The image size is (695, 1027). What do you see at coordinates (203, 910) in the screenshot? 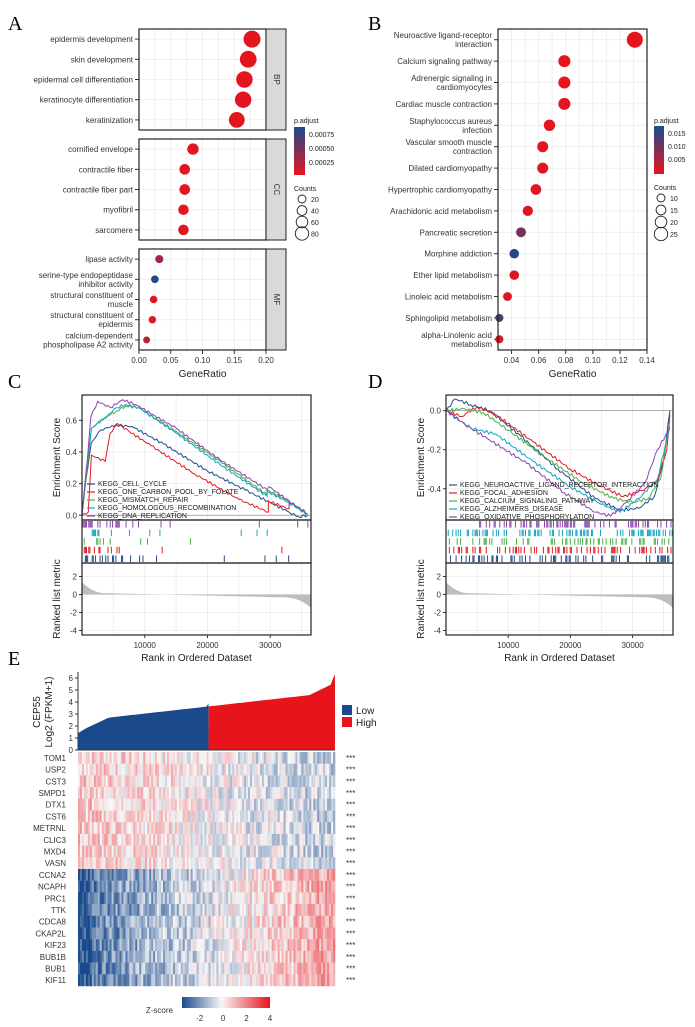
I see `heatmap-row-TTK: TTK ***` at bounding box center [203, 910].